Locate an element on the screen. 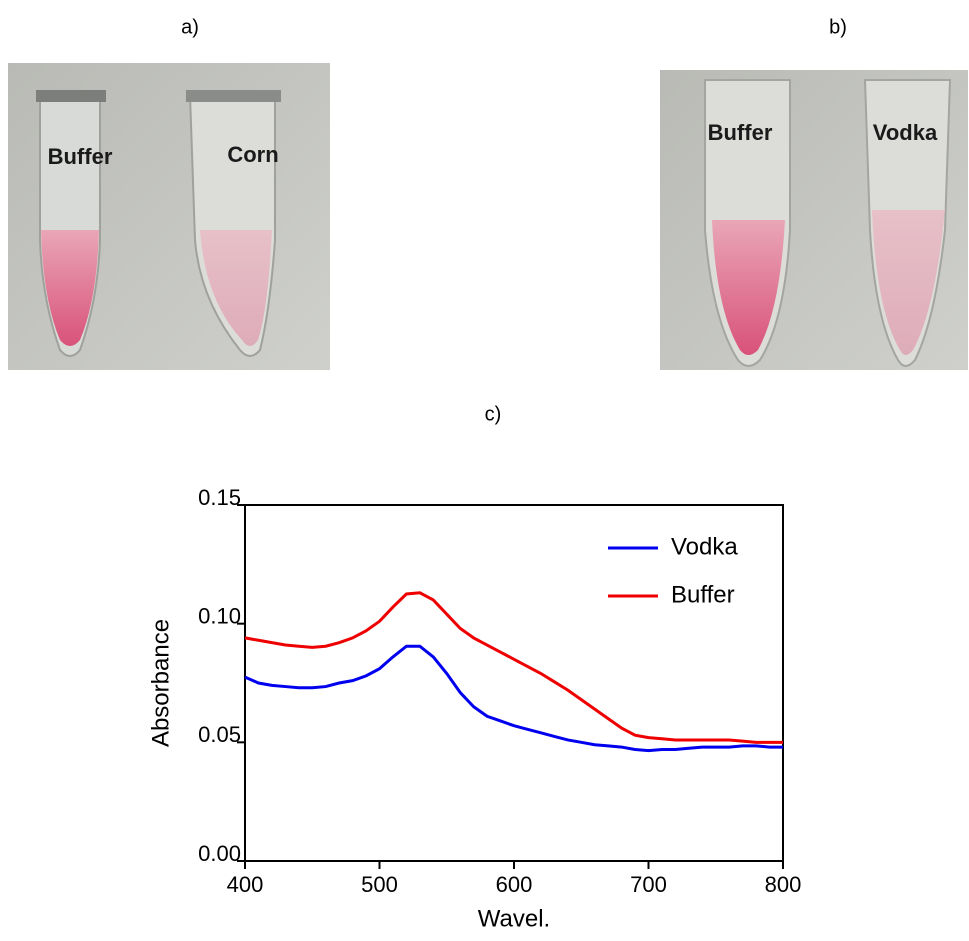 This screenshot has width=969, height=941. y-tick-label: 0.05 is located at coordinates (219, 734).